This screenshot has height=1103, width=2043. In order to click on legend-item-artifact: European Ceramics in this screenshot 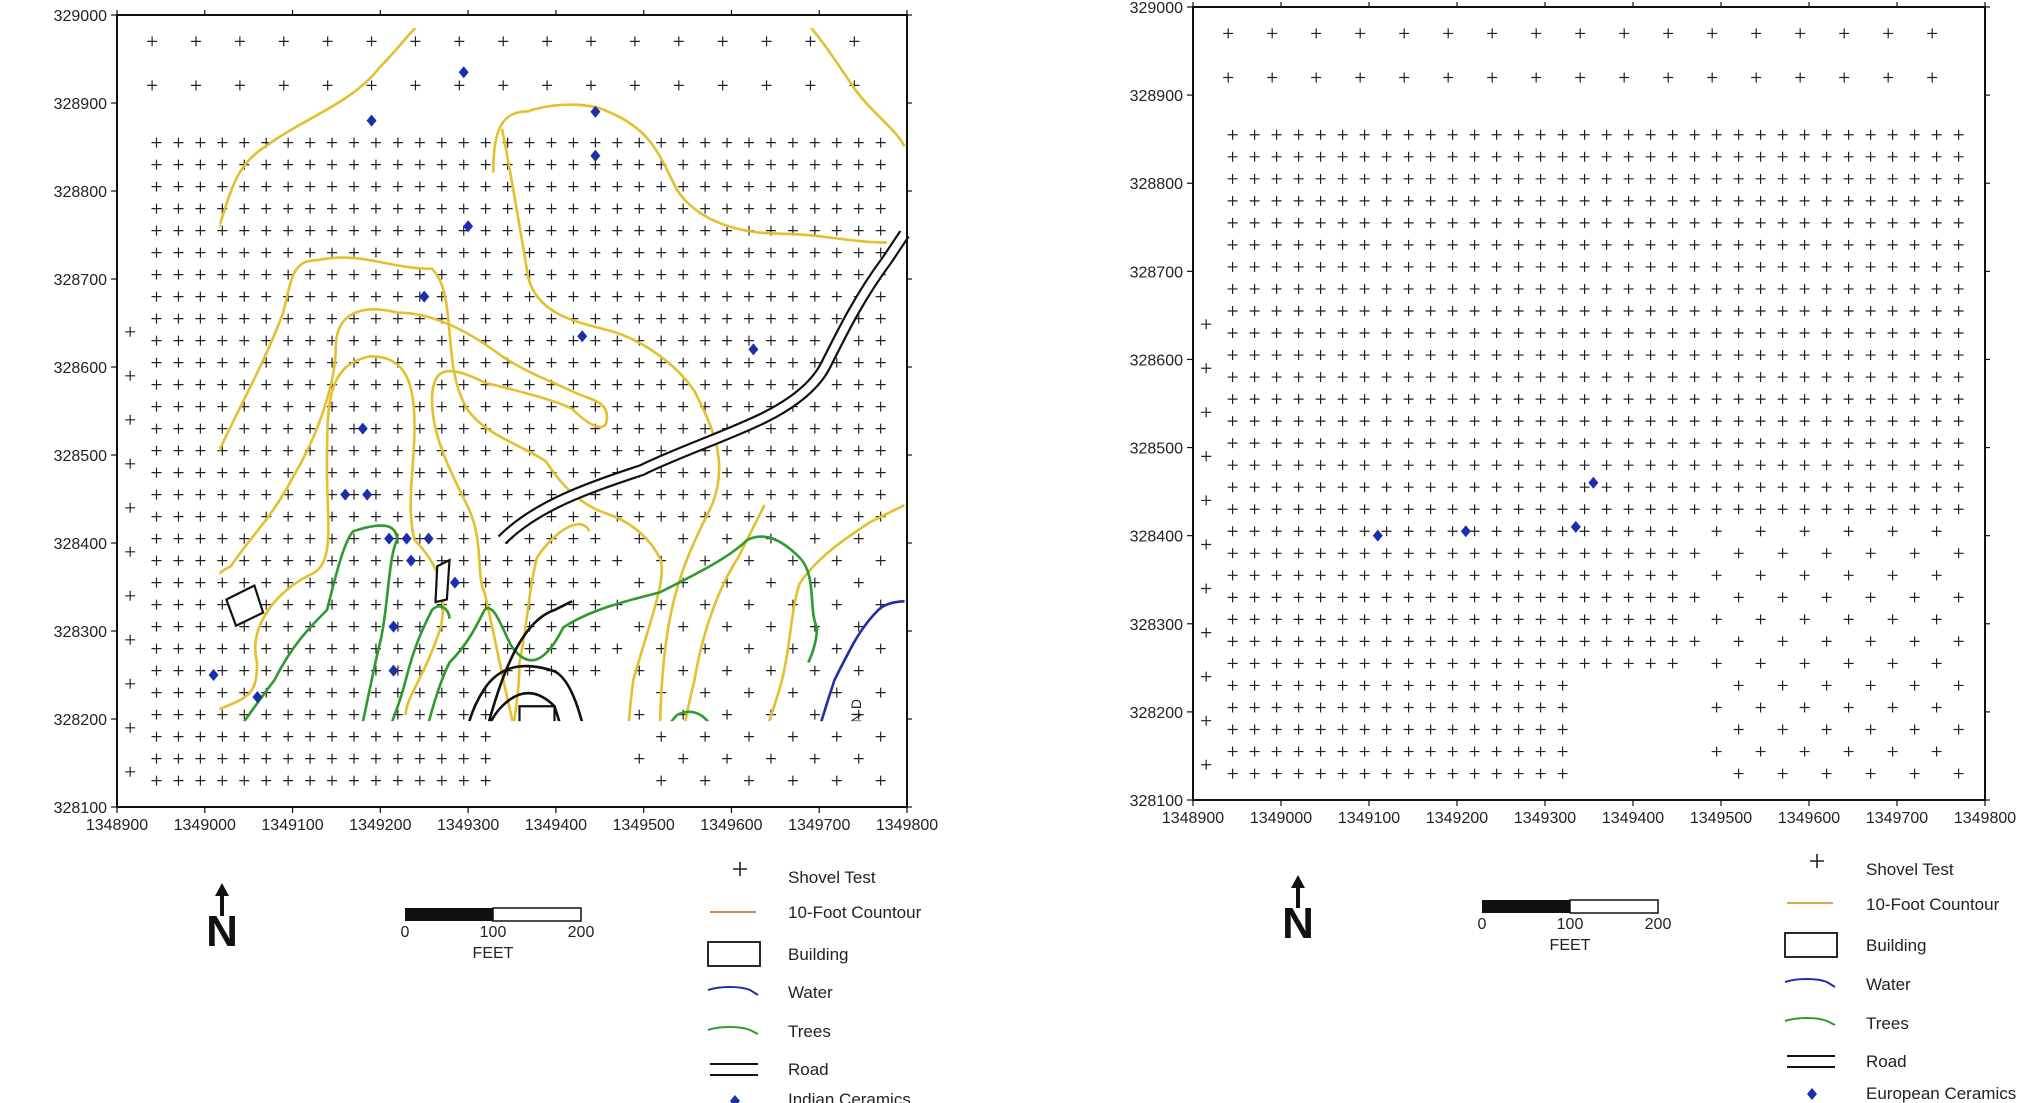, I will do `click(1911, 1093)`.